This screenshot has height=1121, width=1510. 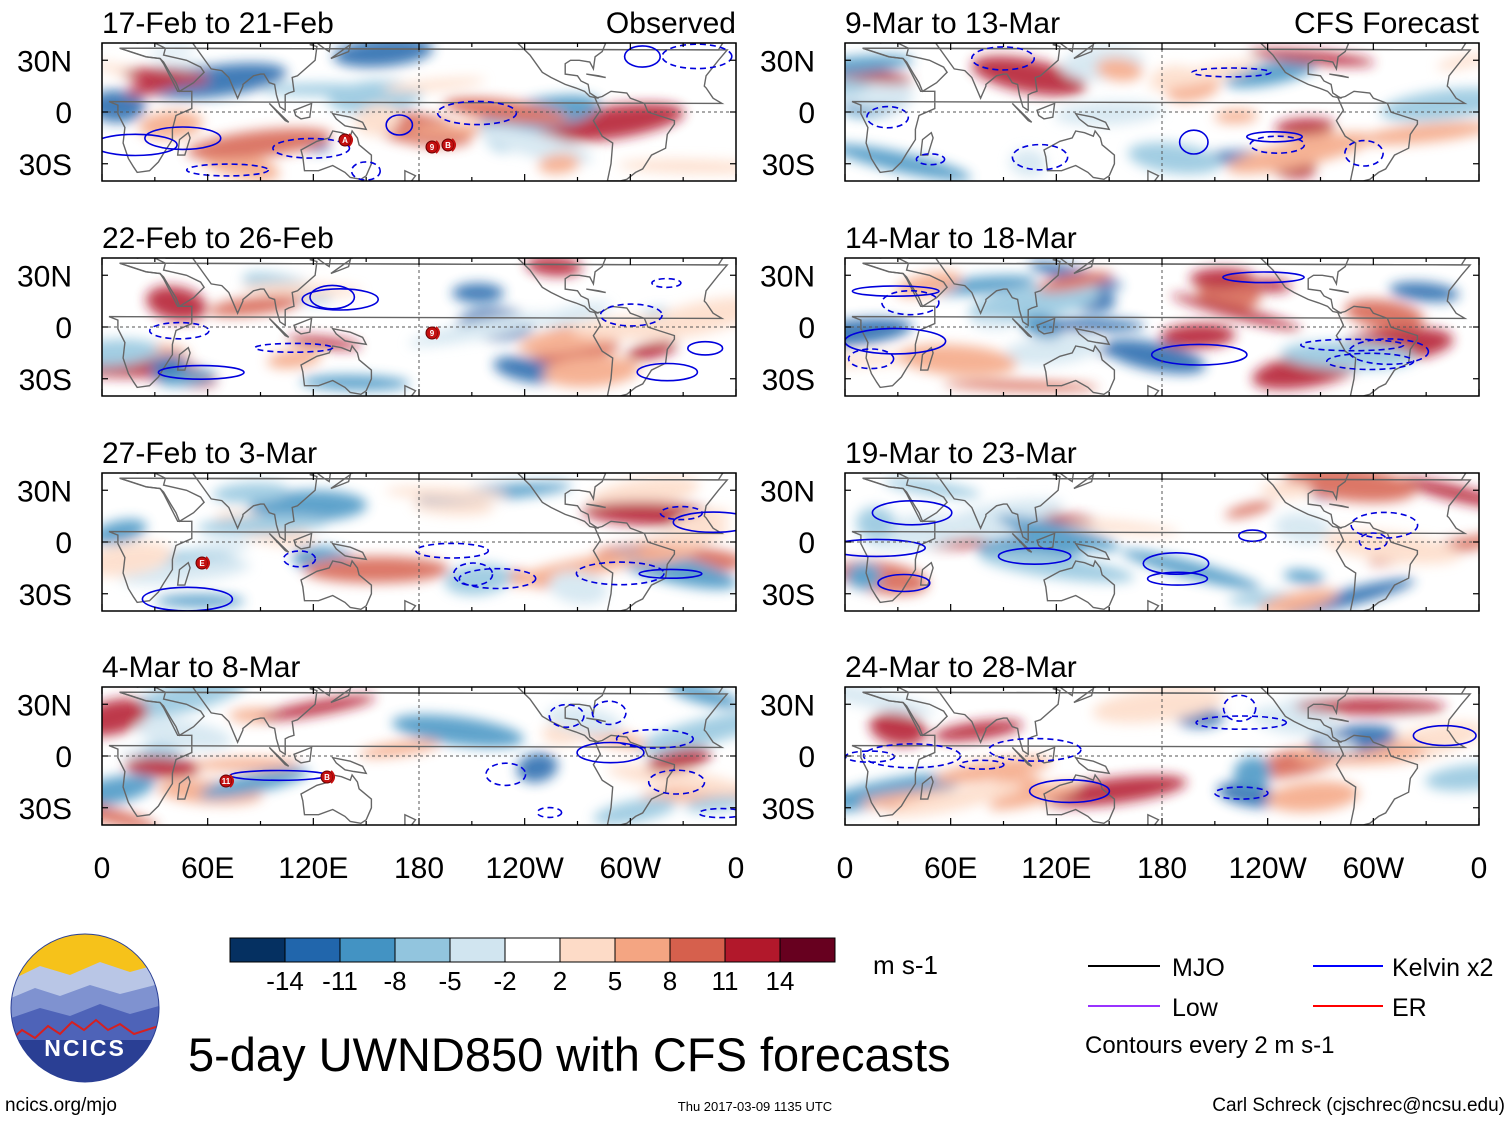 I want to click on colorbar-tick-label: -14, so click(x=285, y=981).